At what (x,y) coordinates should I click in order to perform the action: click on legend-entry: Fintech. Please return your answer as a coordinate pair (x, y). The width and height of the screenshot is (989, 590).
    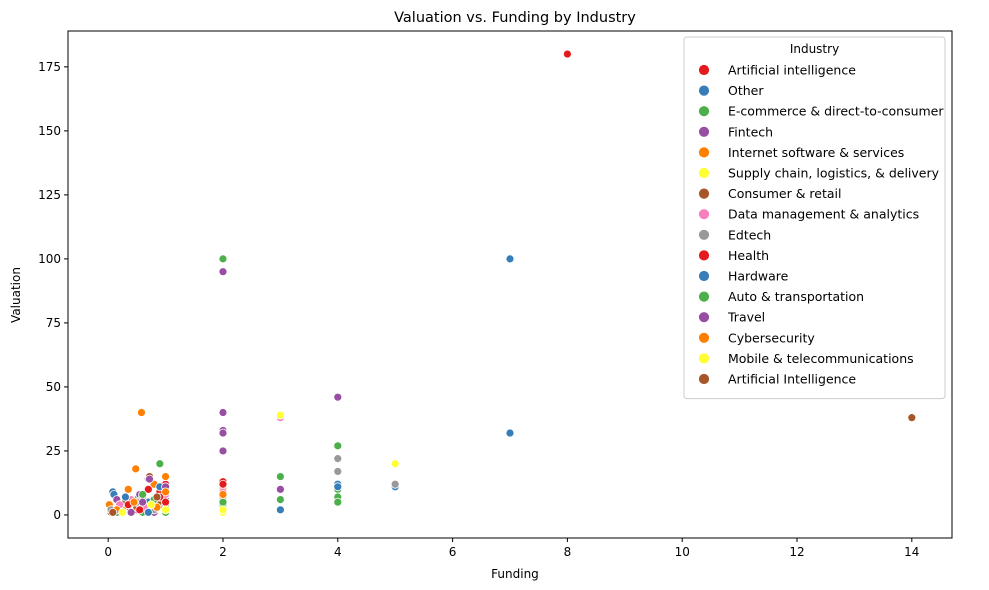
    Looking at the image, I should click on (750, 131).